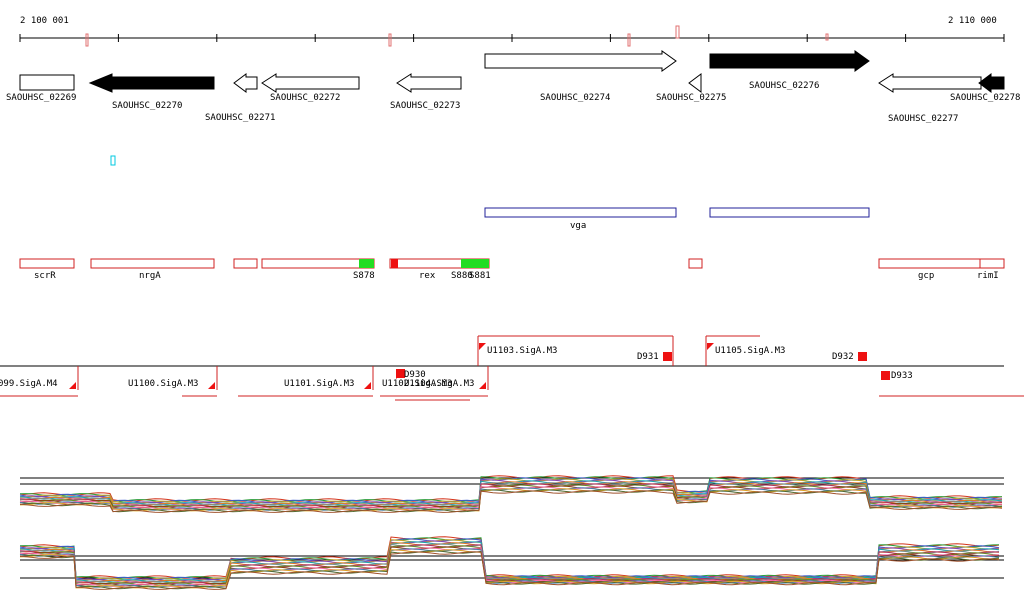 The image size is (1024, 615). What do you see at coordinates (41, 88) in the screenshot?
I see `gene-SAOUHSC_02269: SAOUHSC_02269` at bounding box center [41, 88].